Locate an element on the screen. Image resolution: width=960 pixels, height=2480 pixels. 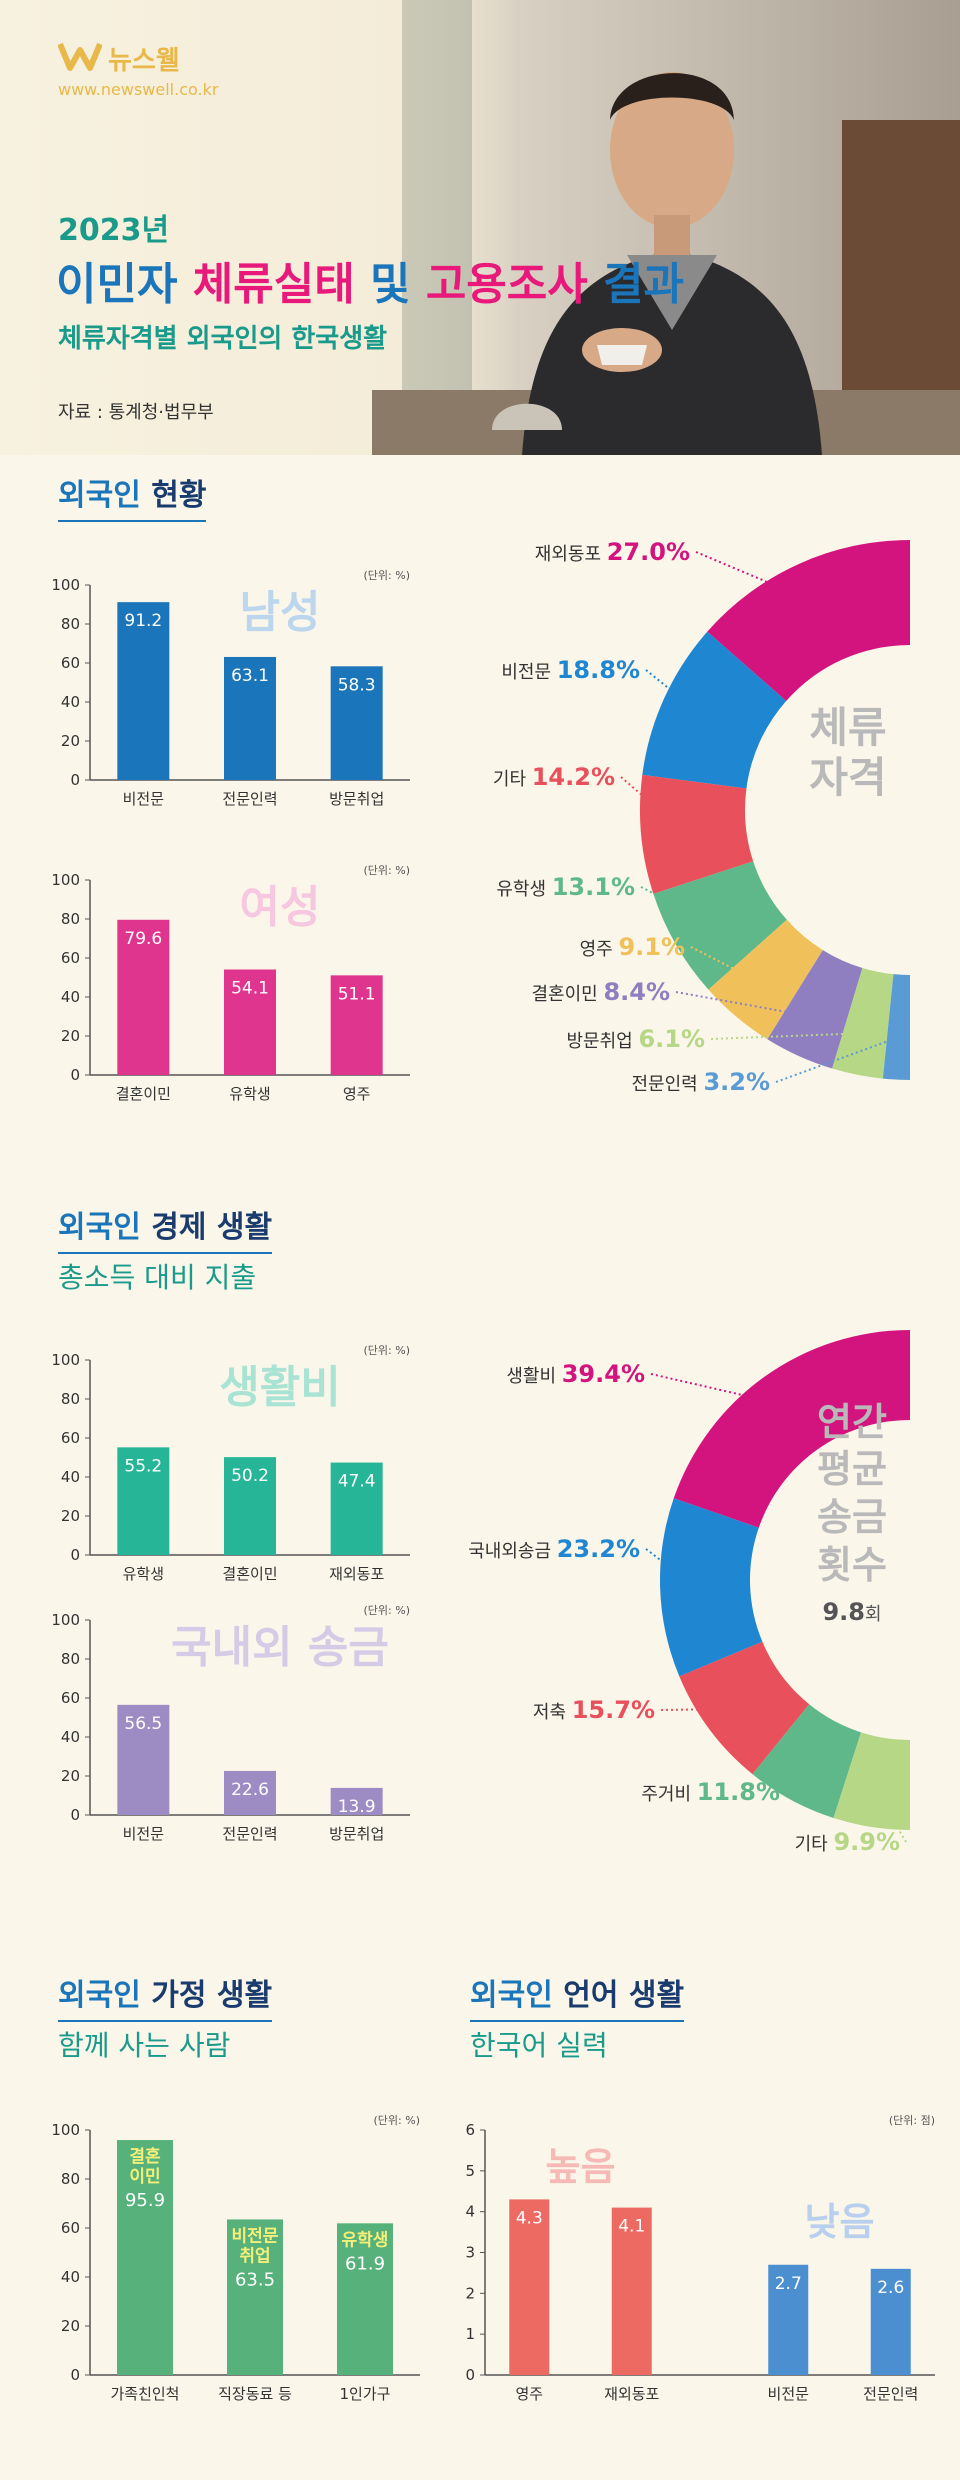
slice-value: 9.9% is located at coordinates (866, 1842).